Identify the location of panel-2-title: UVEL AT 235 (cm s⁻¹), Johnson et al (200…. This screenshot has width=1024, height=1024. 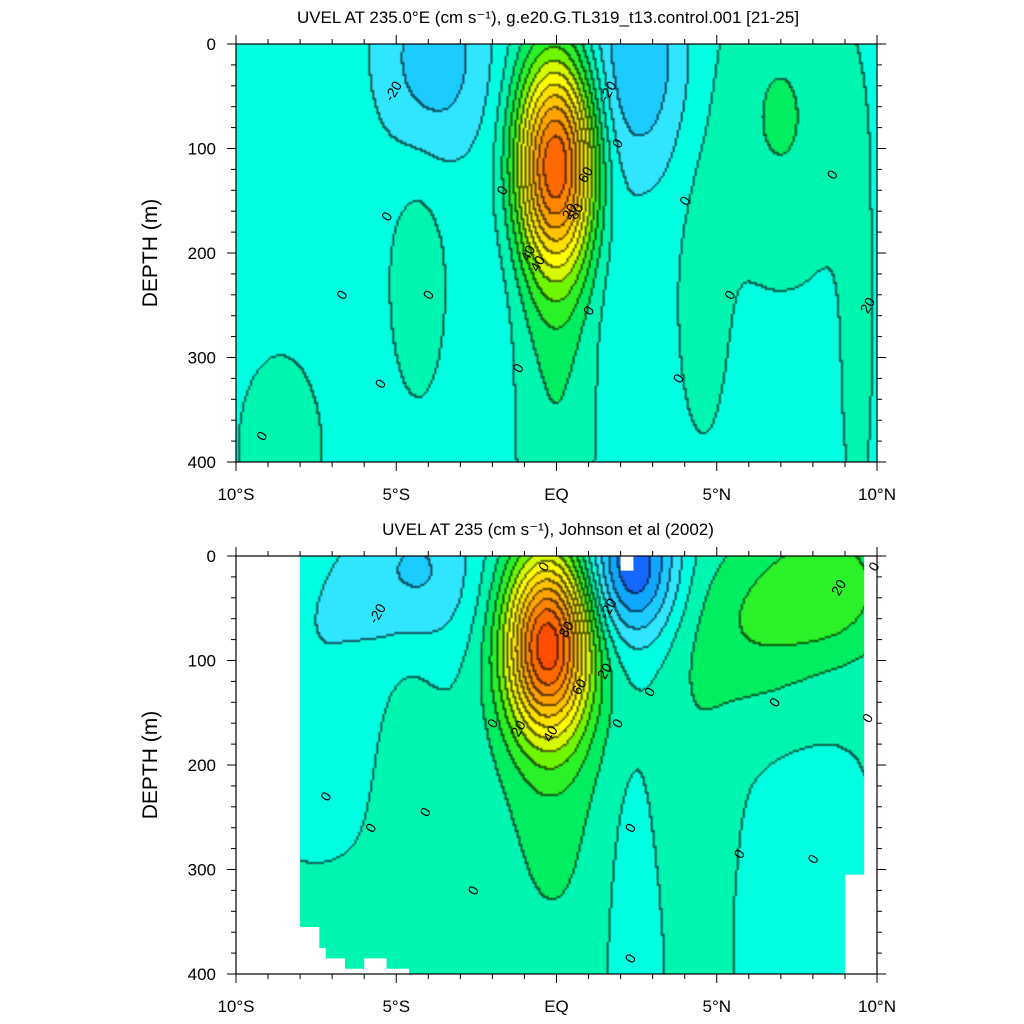
(548, 529).